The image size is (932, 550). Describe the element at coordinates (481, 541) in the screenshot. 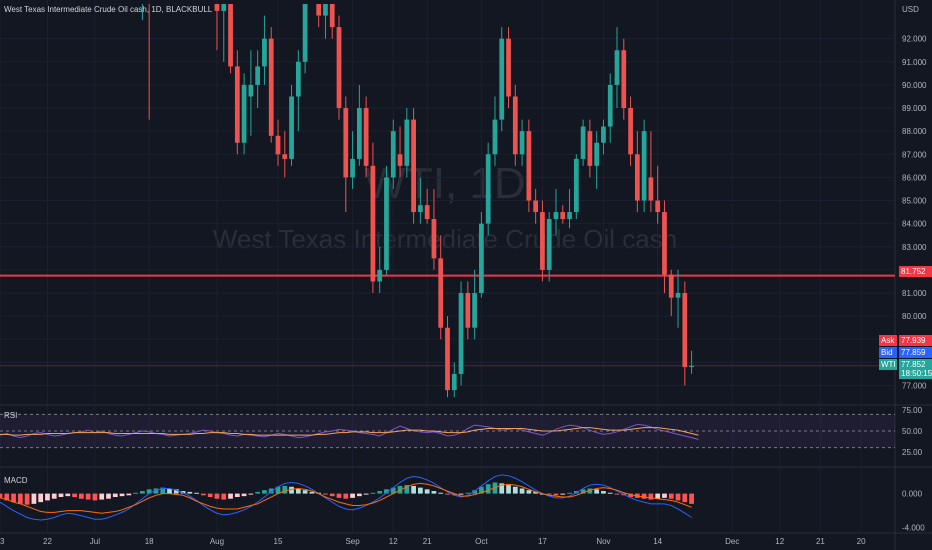

I see `x-tick-label: Oct` at that location.